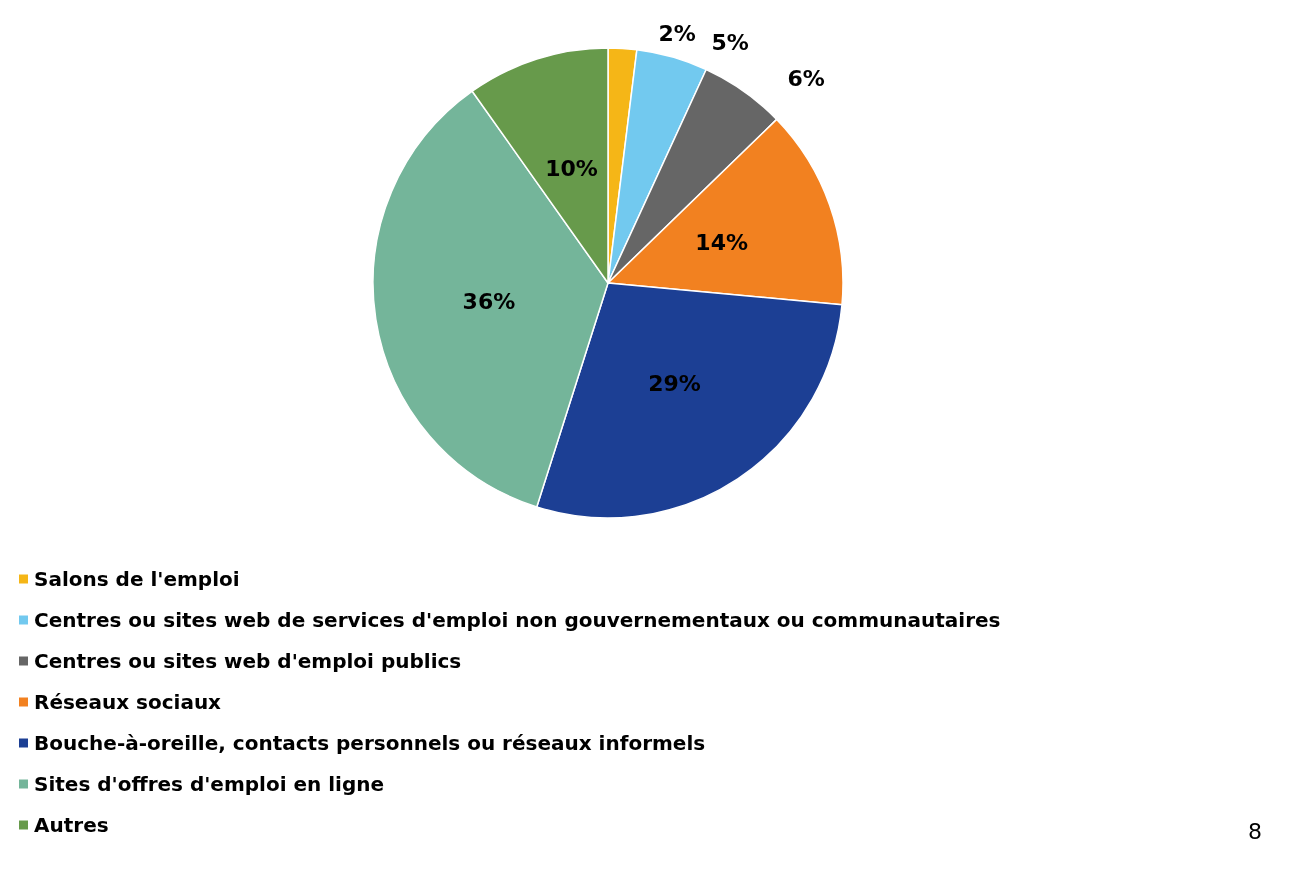 The width and height of the screenshot is (1290, 869). Describe the element at coordinates (517, 620) in the screenshot. I see `legend-label: Centres ou sites web de services d'emploi non gouvernementaux ou communautaires` at that location.